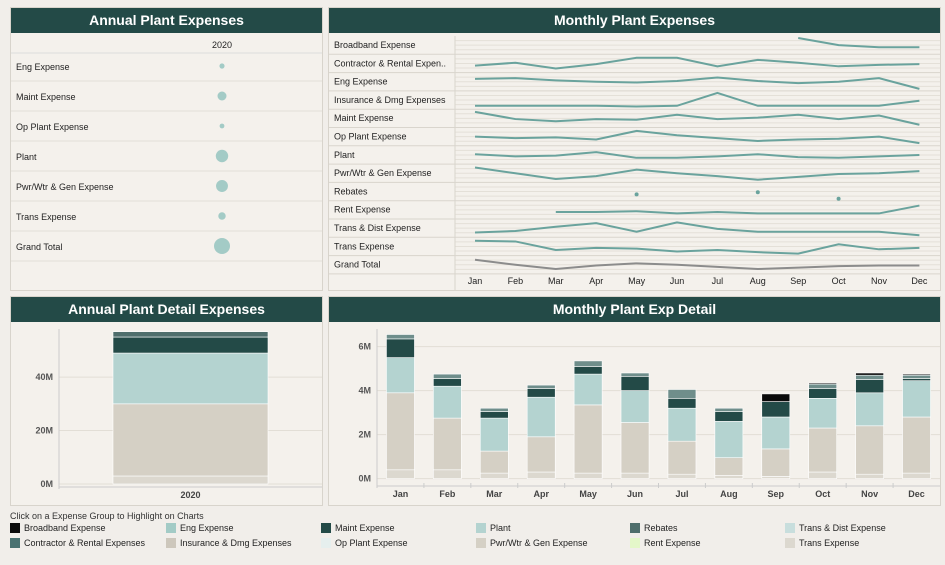 This screenshot has width=945, height=565. What do you see at coordinates (654, 528) in the screenshot?
I see `legend-item: Rebates` at bounding box center [654, 528].